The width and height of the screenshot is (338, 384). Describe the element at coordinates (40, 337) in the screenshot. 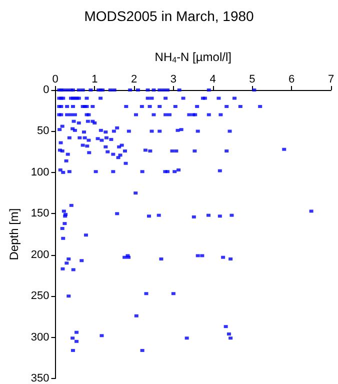

I see `y-tick-label: 300` at that location.